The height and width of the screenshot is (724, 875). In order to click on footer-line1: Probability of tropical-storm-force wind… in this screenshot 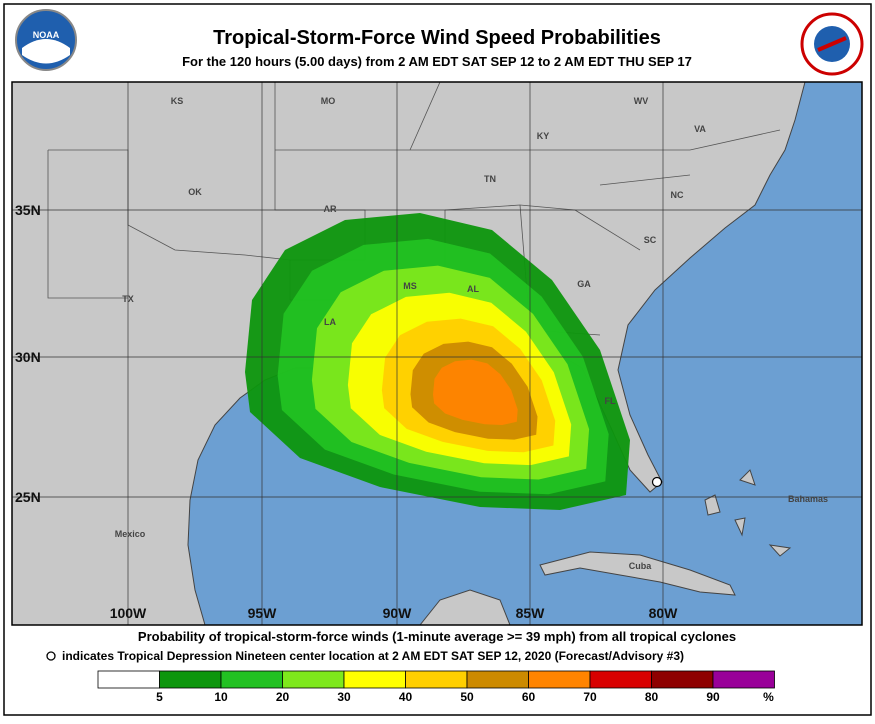, I will do `click(437, 636)`.